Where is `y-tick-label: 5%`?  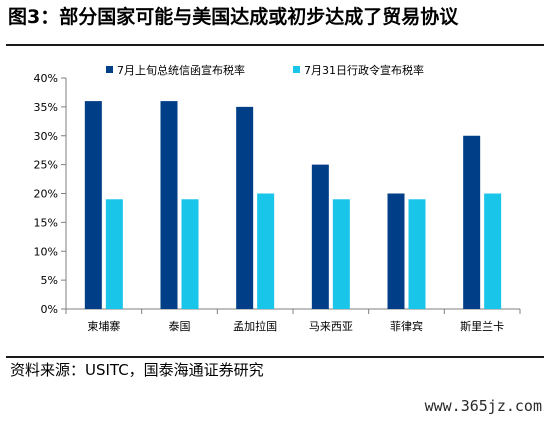
y-tick-label: 5% is located at coordinates (49, 280).